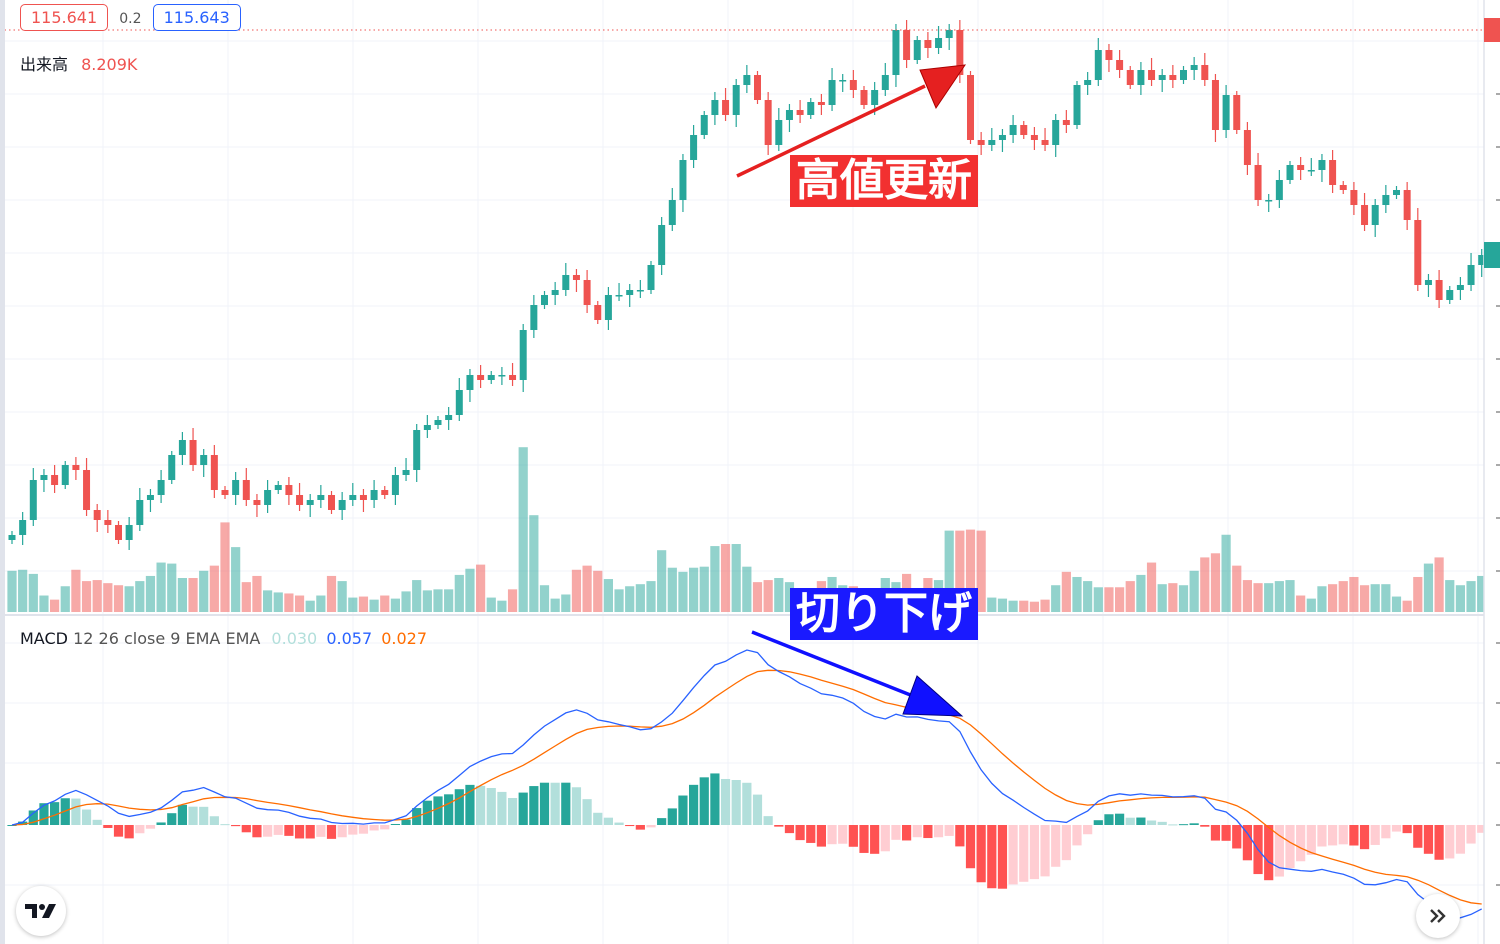  I want to click on macd-signal-value: 0.027, so click(404, 638).